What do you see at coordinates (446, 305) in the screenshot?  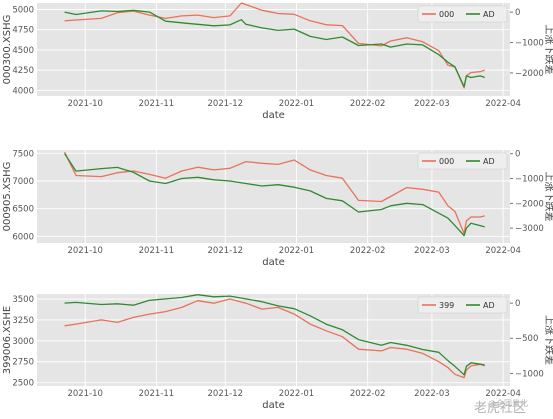 I see `legend-label: 399` at bounding box center [446, 305].